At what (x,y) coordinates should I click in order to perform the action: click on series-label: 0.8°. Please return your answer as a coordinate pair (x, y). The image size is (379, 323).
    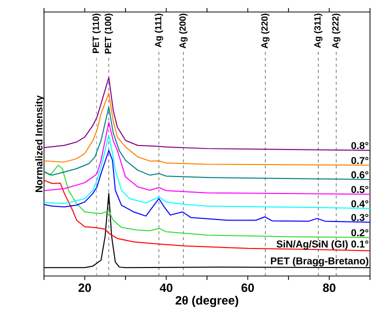
    Looking at the image, I should click on (359, 146).